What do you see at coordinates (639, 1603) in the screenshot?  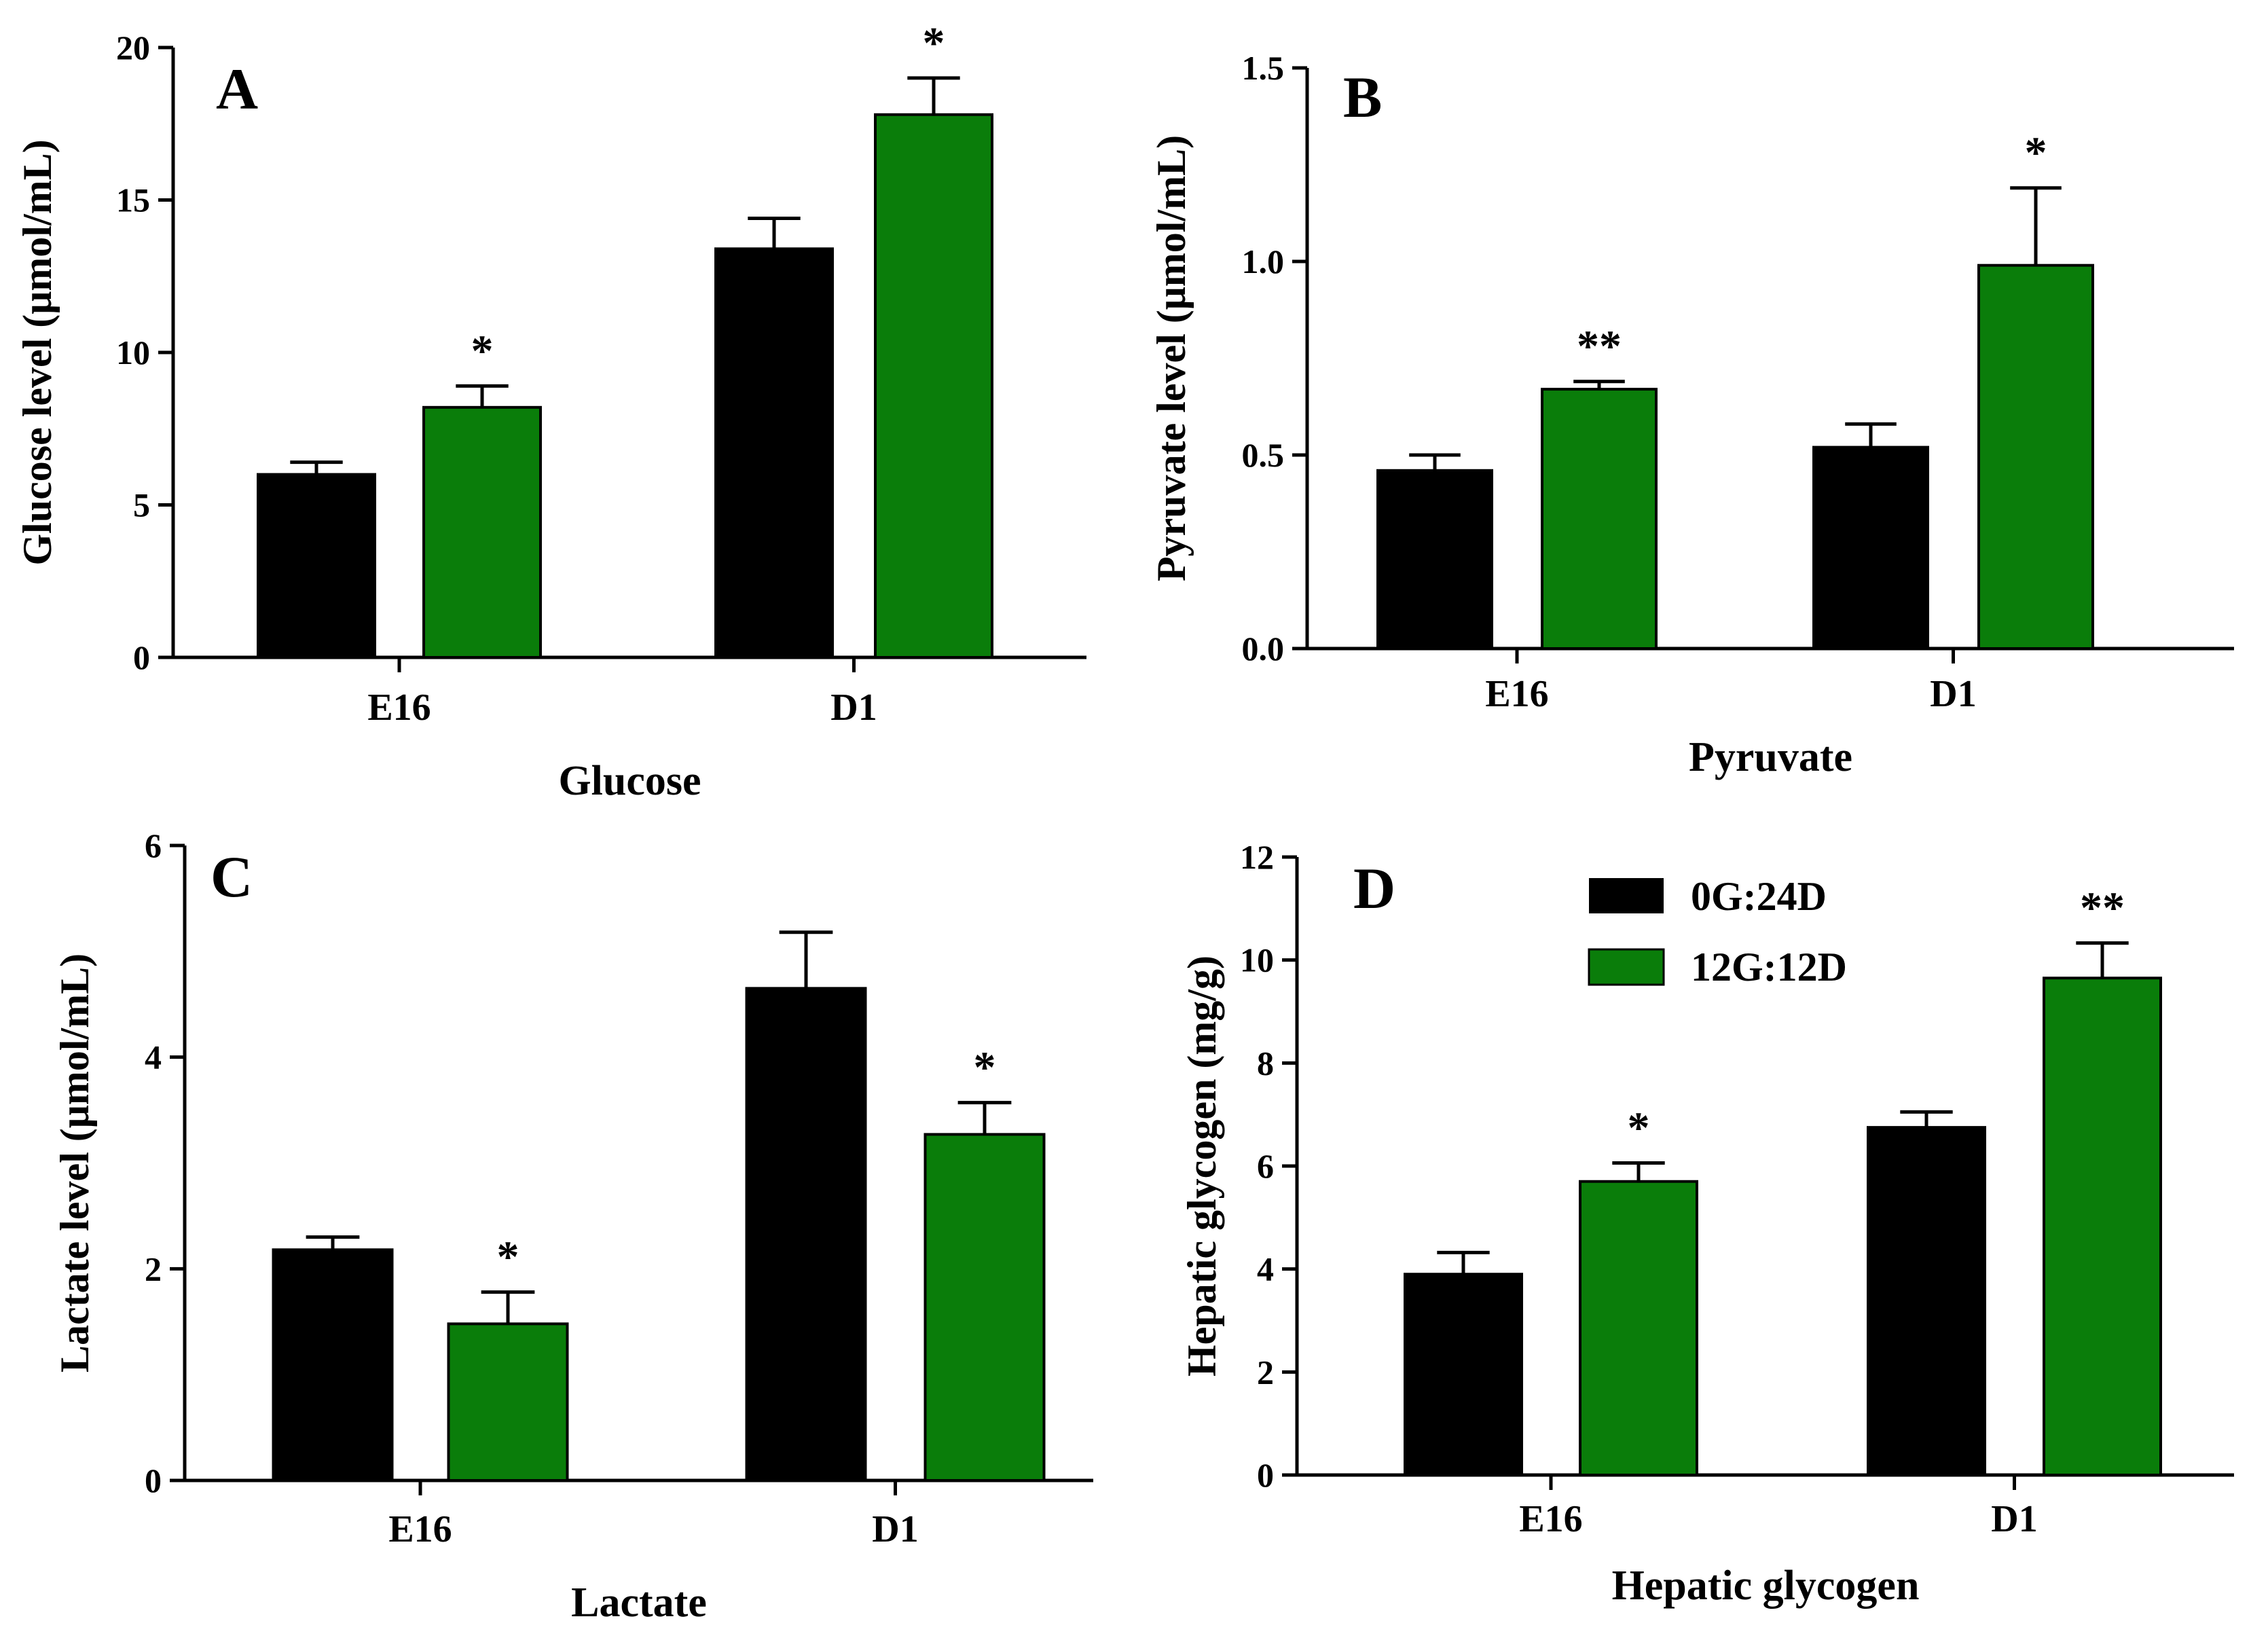 I see `x-axis-title: Lactate` at bounding box center [639, 1603].